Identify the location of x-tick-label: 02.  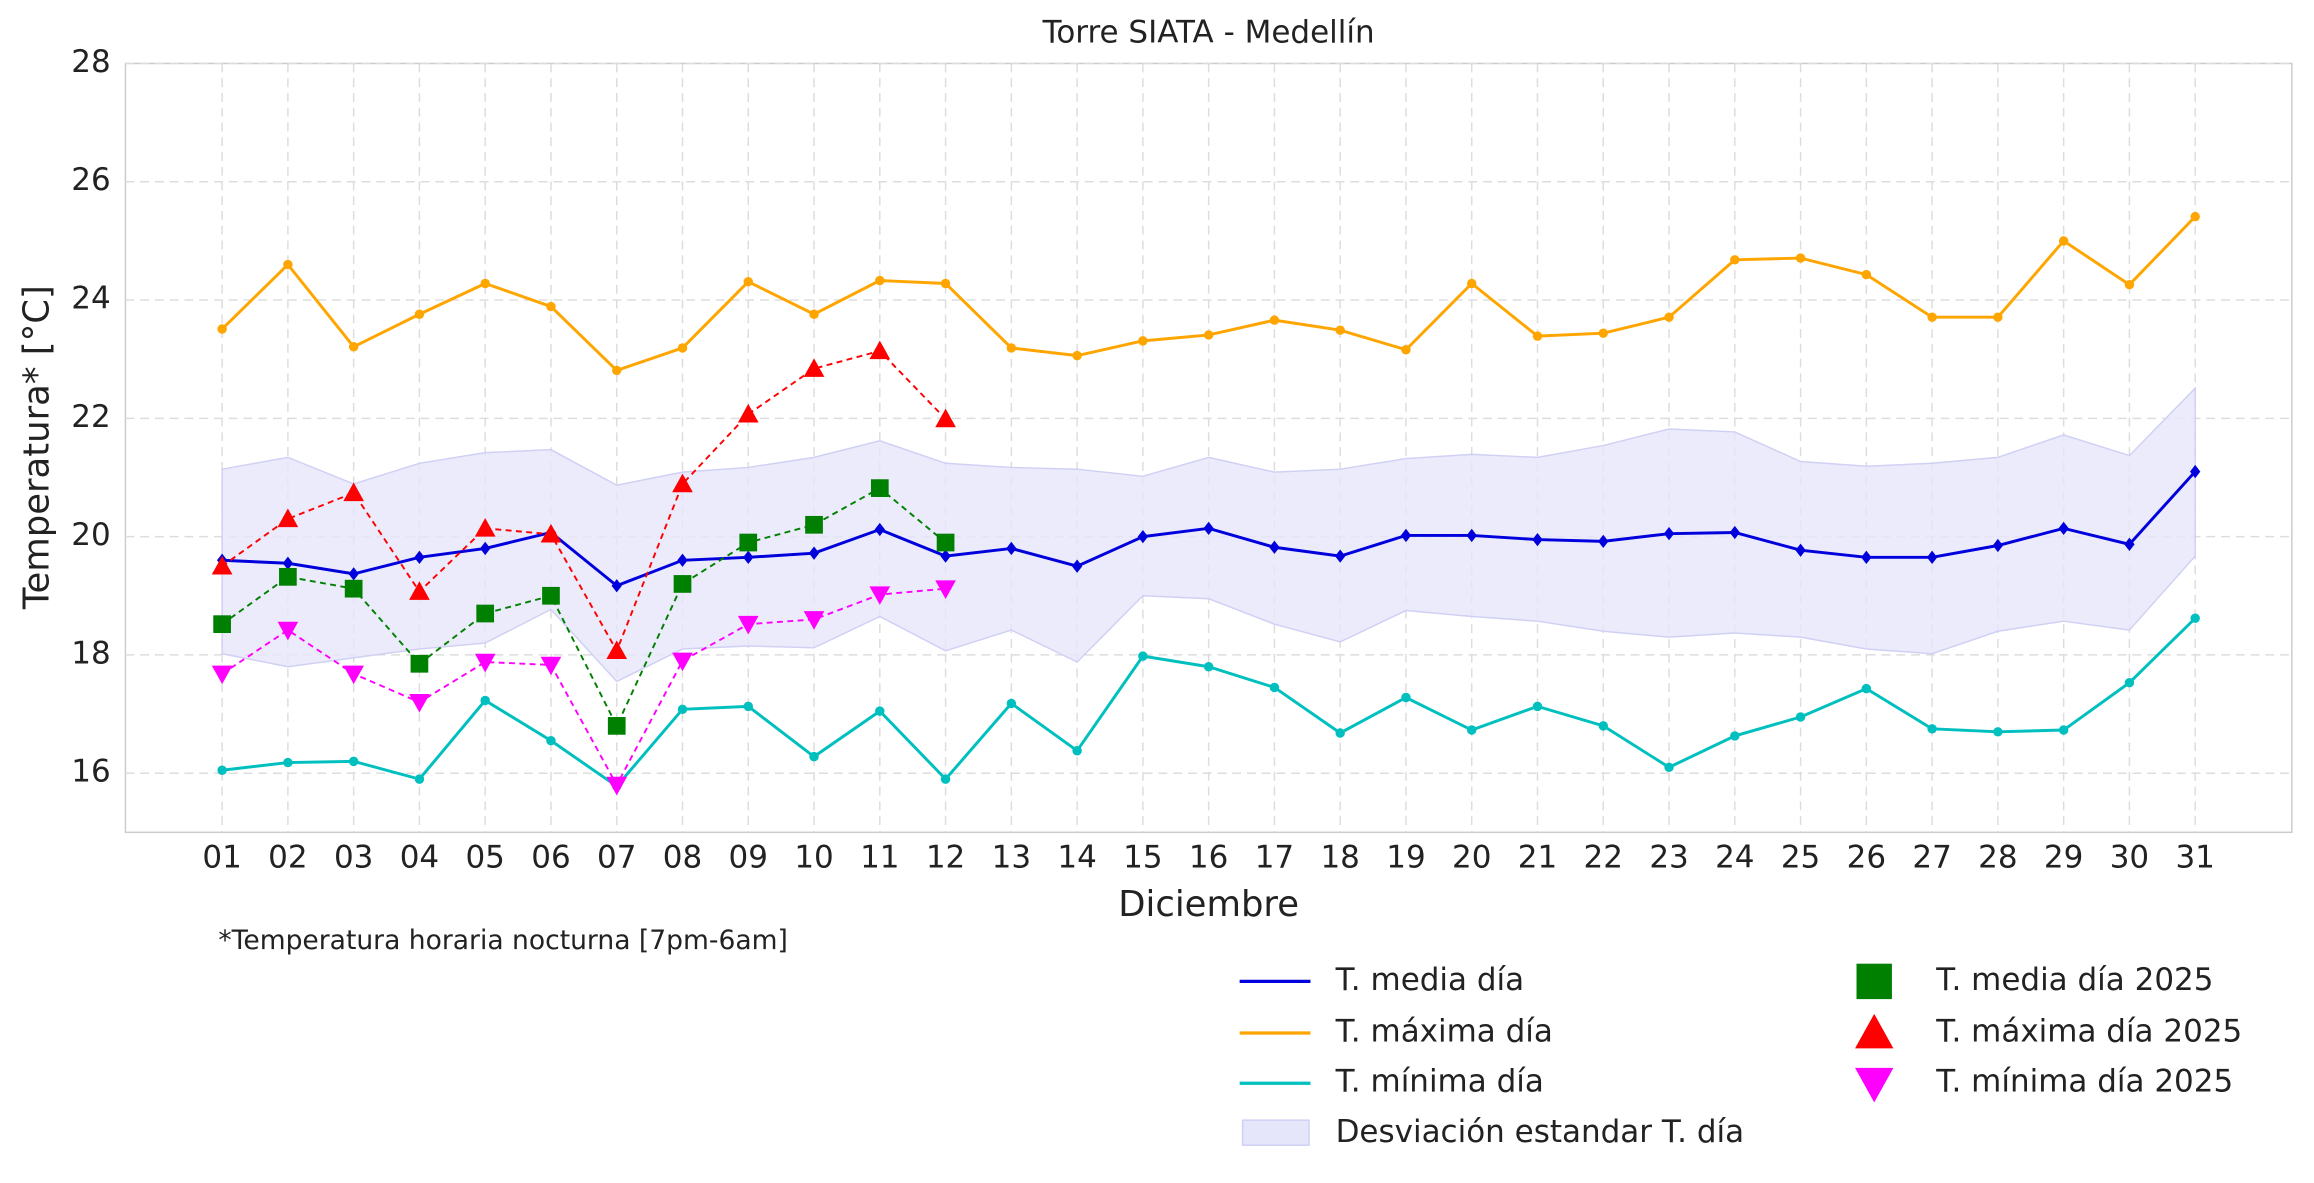
(287, 857).